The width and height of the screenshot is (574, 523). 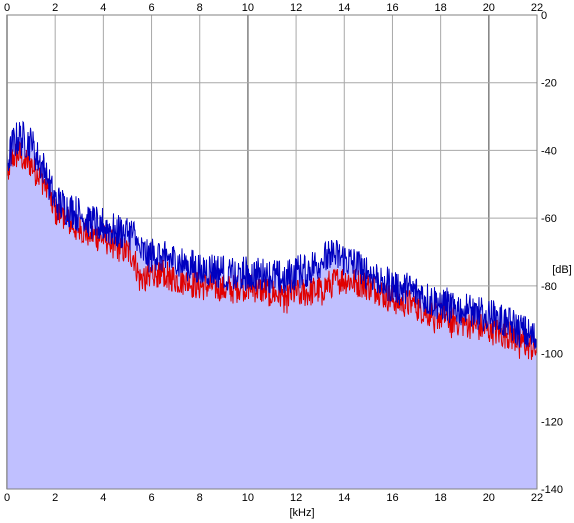 I want to click on x-tick-label-top: 20, so click(x=489, y=8).